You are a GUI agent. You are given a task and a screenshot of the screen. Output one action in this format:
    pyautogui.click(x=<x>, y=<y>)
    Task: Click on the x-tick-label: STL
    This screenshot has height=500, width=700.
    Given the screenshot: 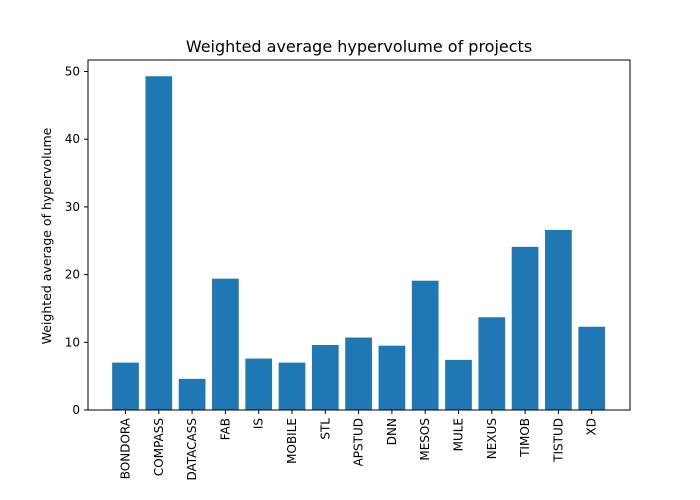 What is the action you would take?
    pyautogui.click(x=325, y=429)
    